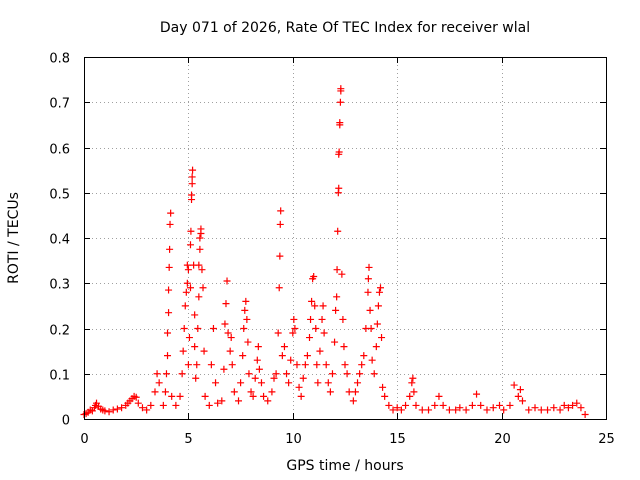 This screenshot has width=640, height=480. I want to click on y-tick-label: 0.8, so click(59, 59).